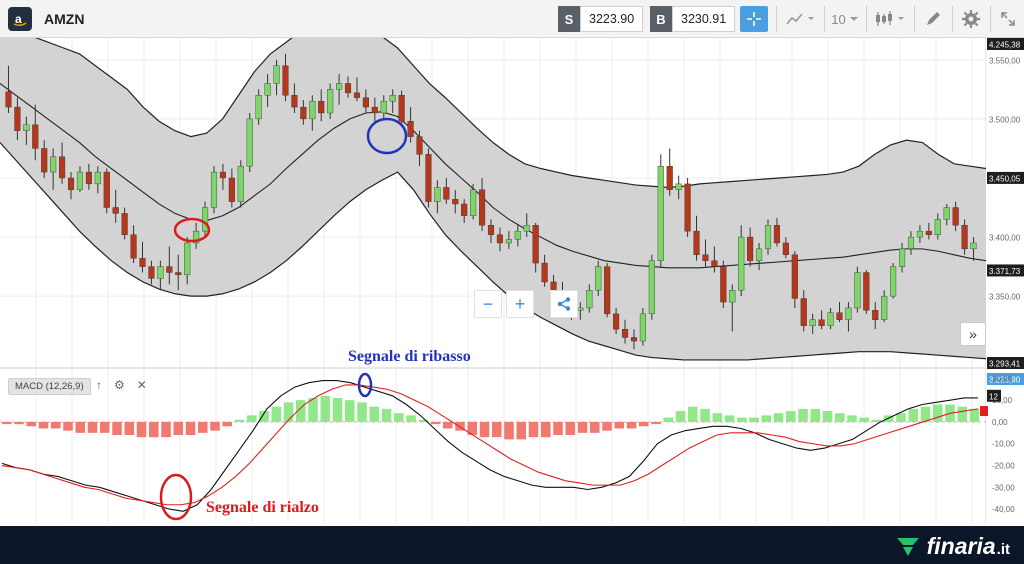 Image resolution: width=1024 pixels, height=564 pixels. What do you see at coordinates (488, 304) in the screenshot?
I see `zoom-out-button: −` at bounding box center [488, 304].